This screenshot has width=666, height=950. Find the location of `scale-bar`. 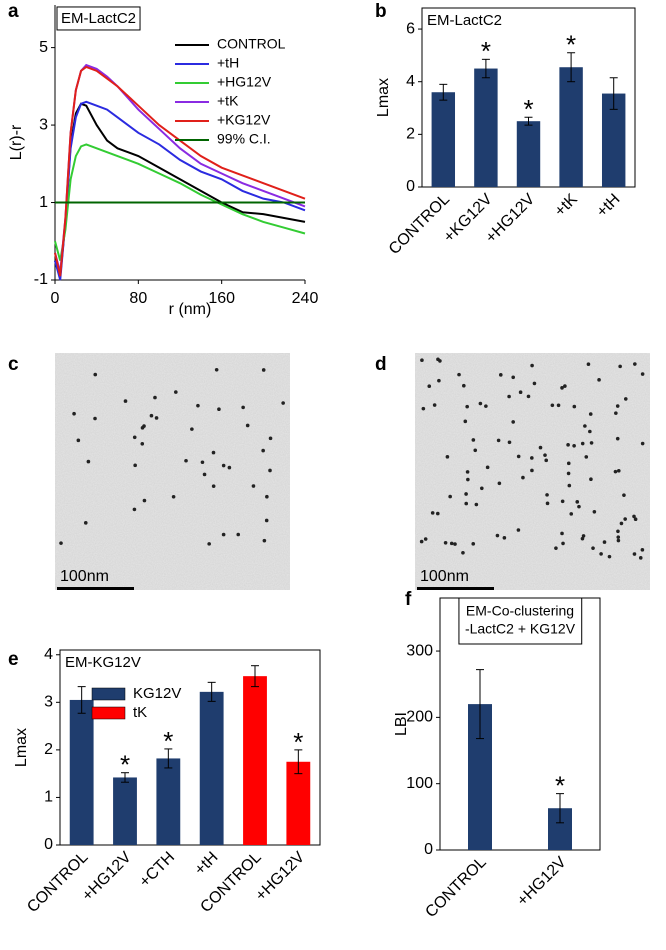

scale-bar is located at coordinates (95, 588).